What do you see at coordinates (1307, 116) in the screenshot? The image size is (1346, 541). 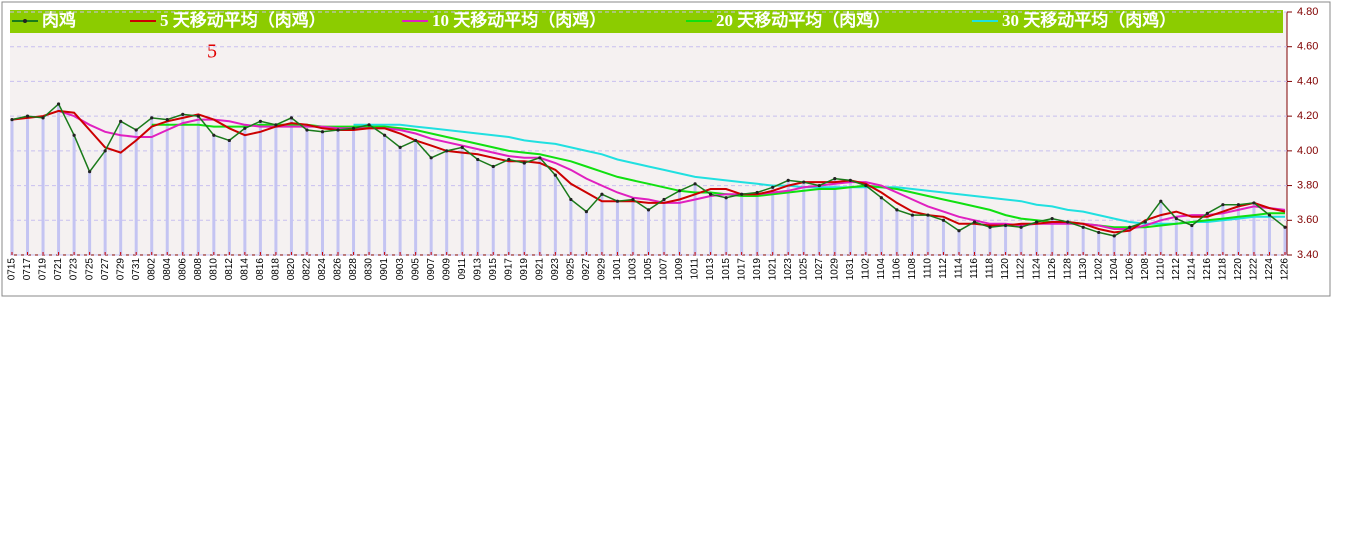 I see `y-tick-label: 4.20` at bounding box center [1307, 116].